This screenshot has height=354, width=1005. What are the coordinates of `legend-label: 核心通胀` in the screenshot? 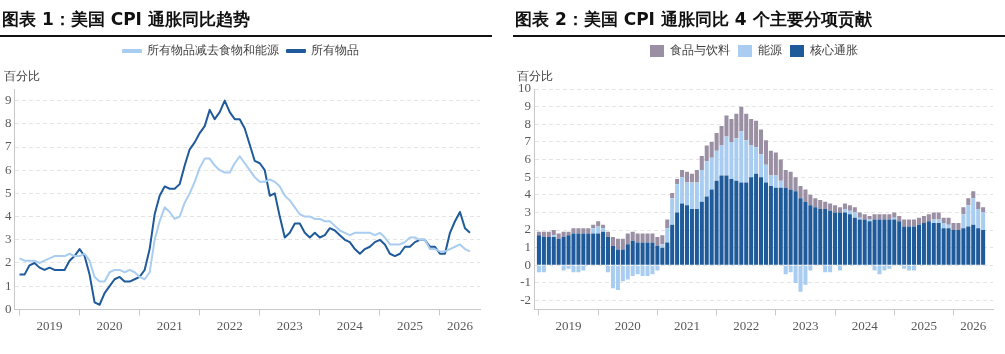 It's located at (833, 50).